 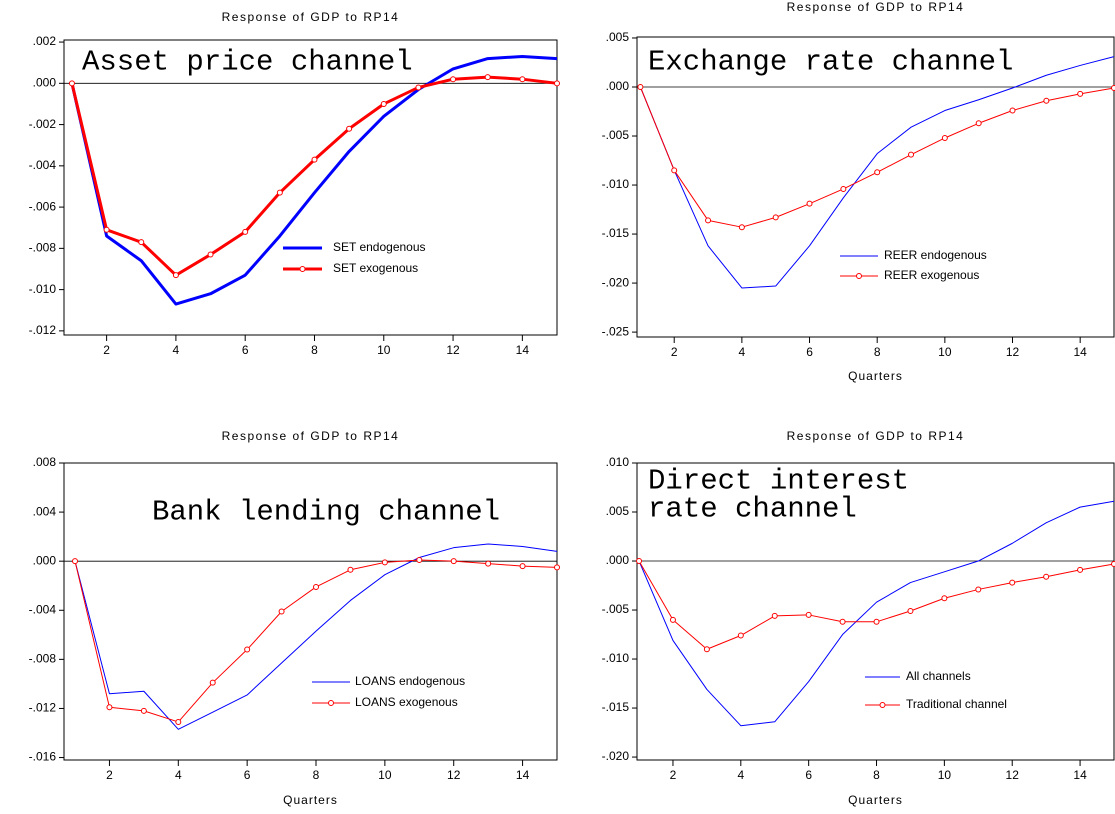 I want to click on y-tick-label: -.002, so click(x=43, y=124).